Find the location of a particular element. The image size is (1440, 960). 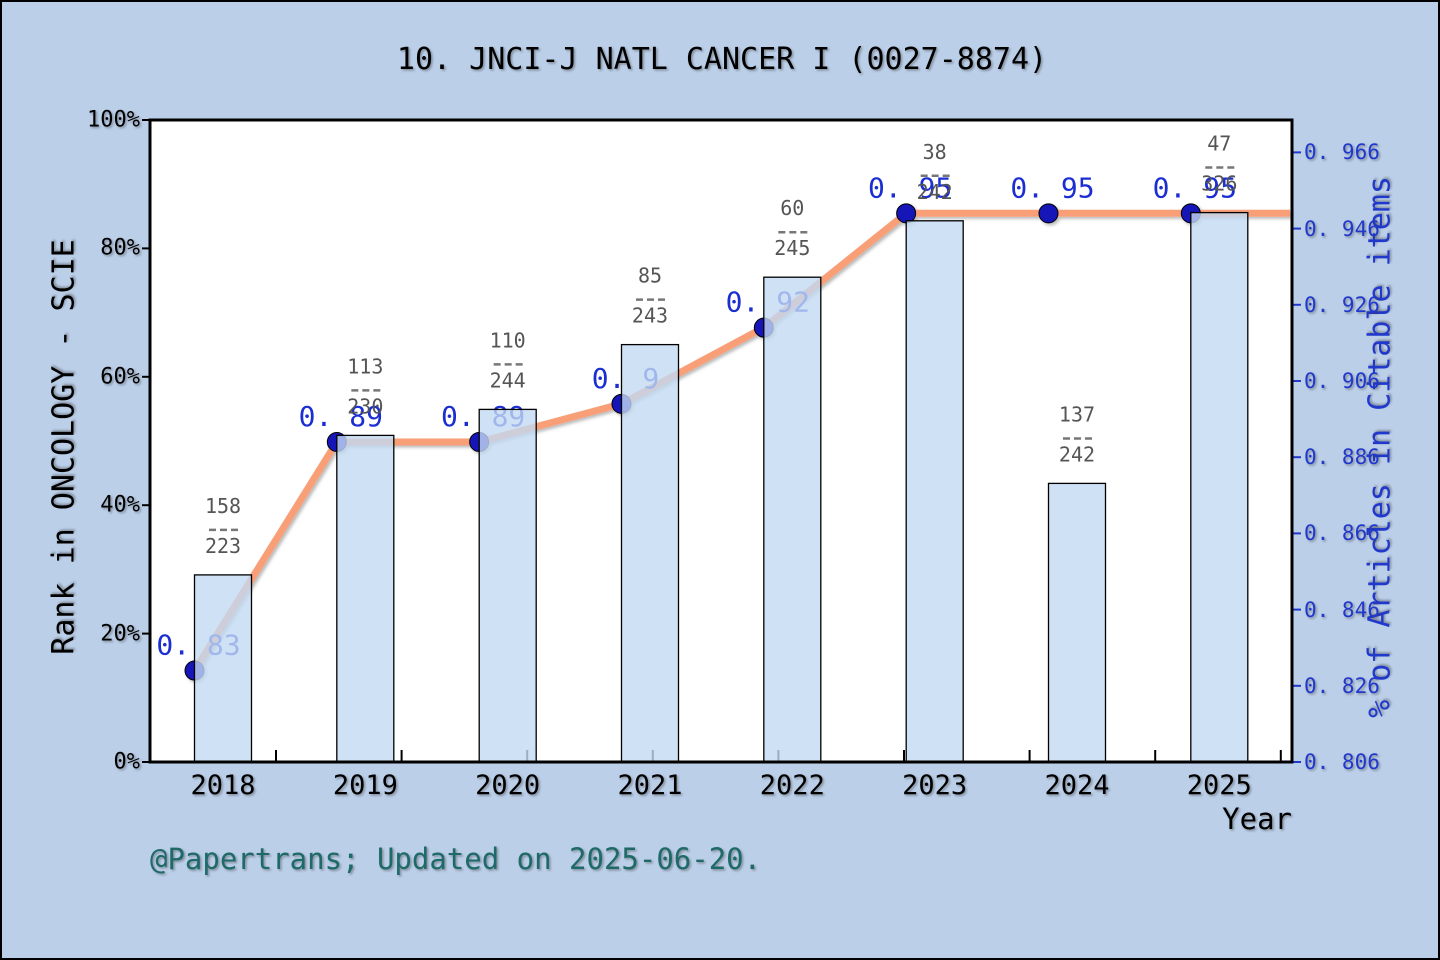

left-tick-80: 80% is located at coordinates (120, 248).